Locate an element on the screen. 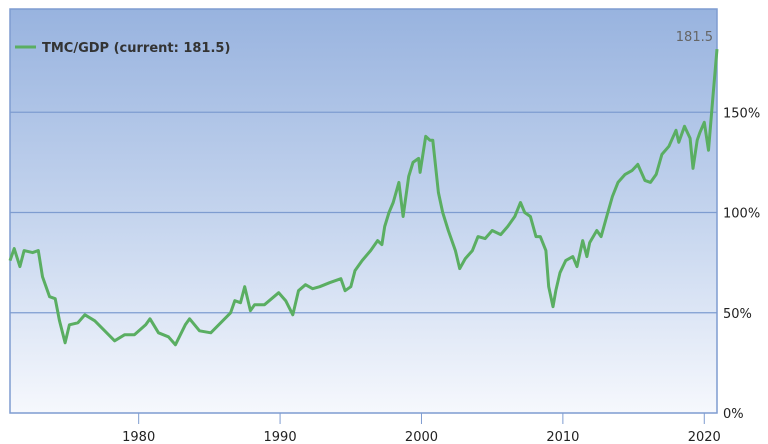 The height and width of the screenshot is (444, 768). current-value-annotation: 181.5 is located at coordinates (694, 37).